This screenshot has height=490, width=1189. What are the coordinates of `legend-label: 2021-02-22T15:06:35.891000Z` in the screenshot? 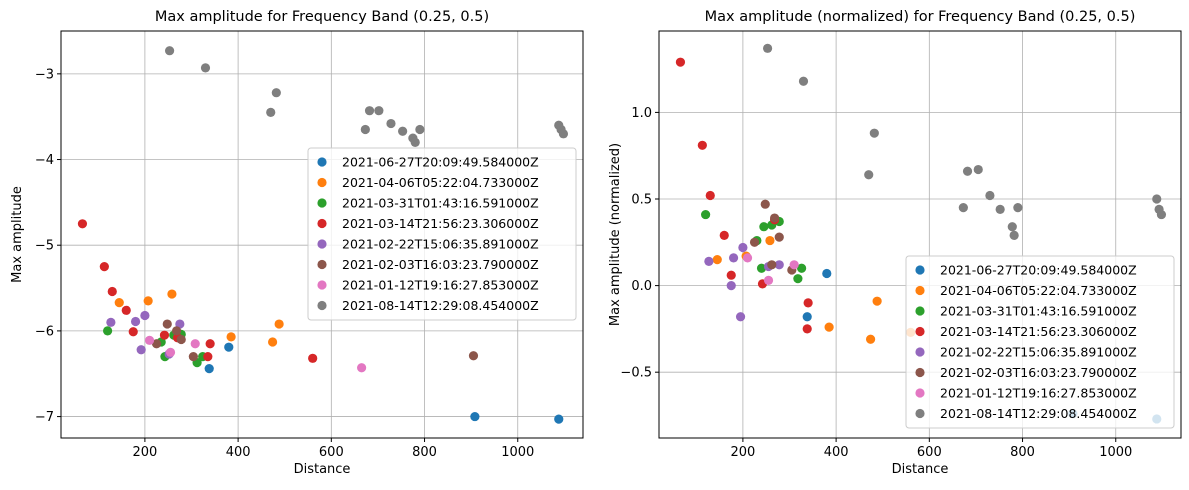 It's located at (1038, 352).